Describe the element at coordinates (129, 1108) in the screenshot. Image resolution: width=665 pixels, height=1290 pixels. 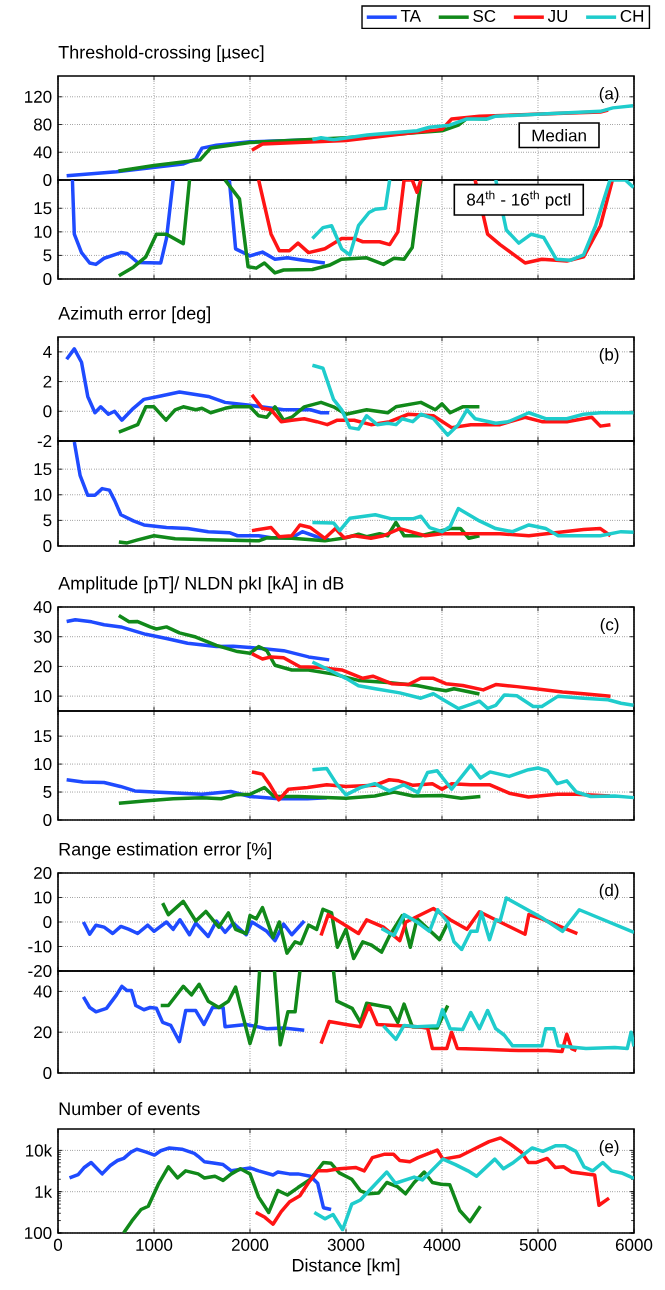
I see `chart-title: Number of events` at that location.